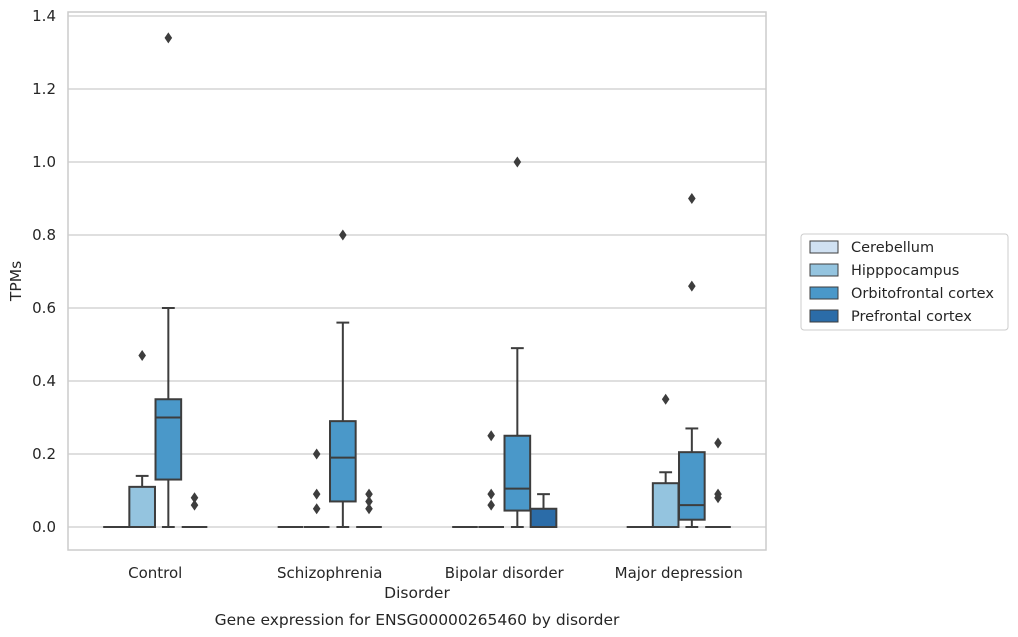  Describe the element at coordinates (911, 317) in the screenshot. I see `legend-label: Prefrontal cortex` at that location.